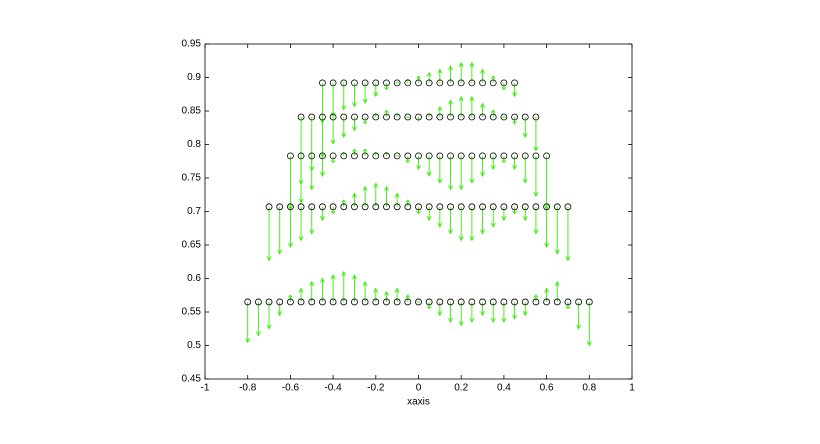 This screenshot has height=444, width=820. What do you see at coordinates (194, 144) in the screenshot?
I see `y-tick-label: 0.8` at bounding box center [194, 144].